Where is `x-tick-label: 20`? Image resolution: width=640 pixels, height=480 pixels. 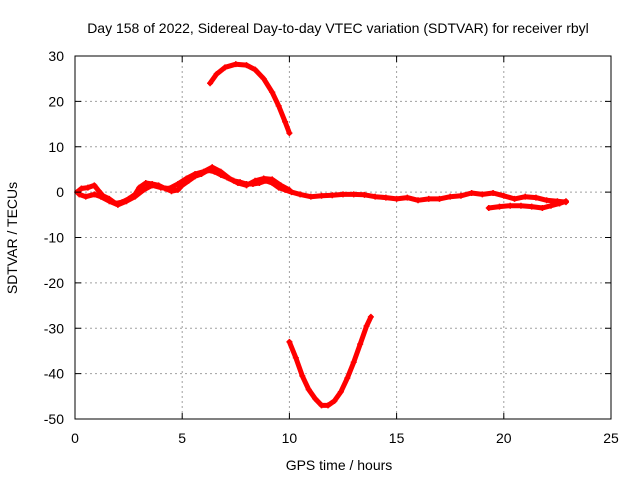 x-tick-label: 20 is located at coordinates (504, 438).